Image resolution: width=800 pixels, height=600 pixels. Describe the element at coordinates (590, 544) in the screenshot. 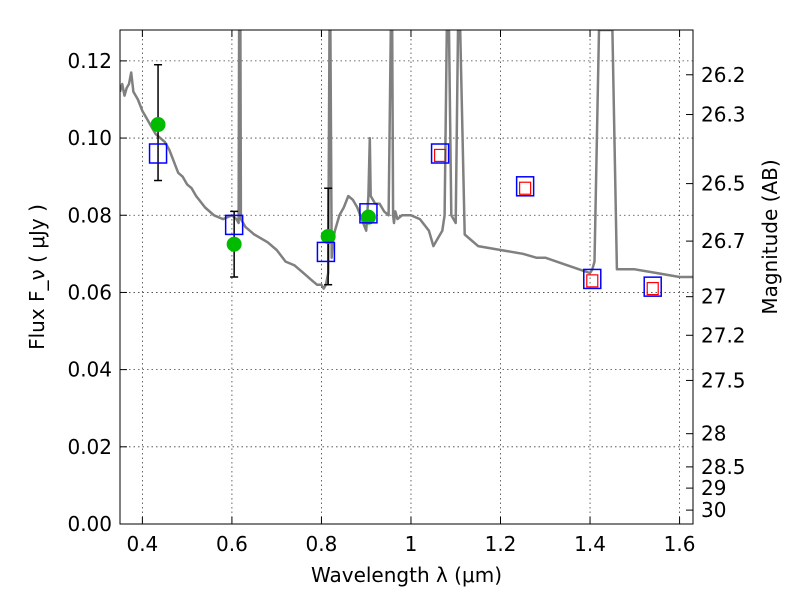

I see `x-tick-label: 1.4` at that location.